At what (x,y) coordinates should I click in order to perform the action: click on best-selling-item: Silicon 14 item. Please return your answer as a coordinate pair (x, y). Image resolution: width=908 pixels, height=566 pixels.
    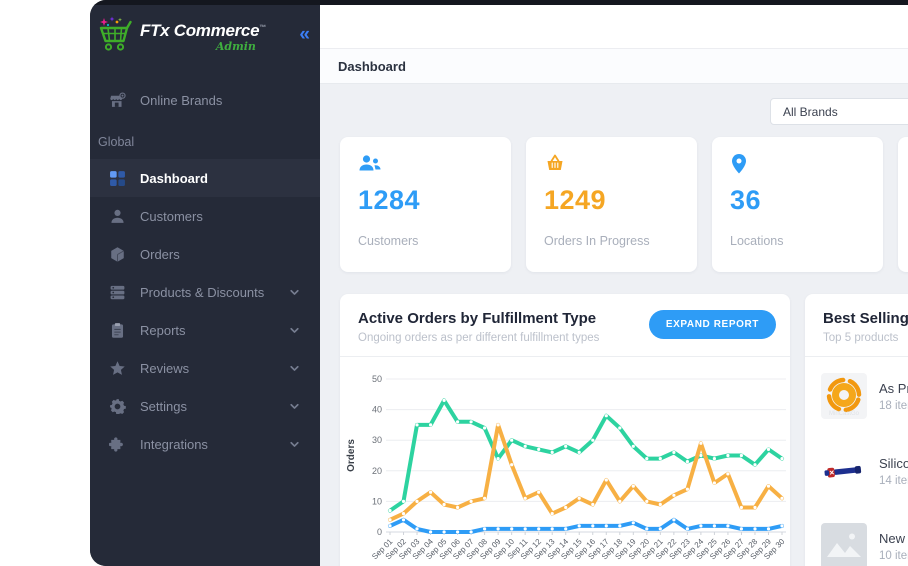
    Looking at the image, I should click on (864, 471).